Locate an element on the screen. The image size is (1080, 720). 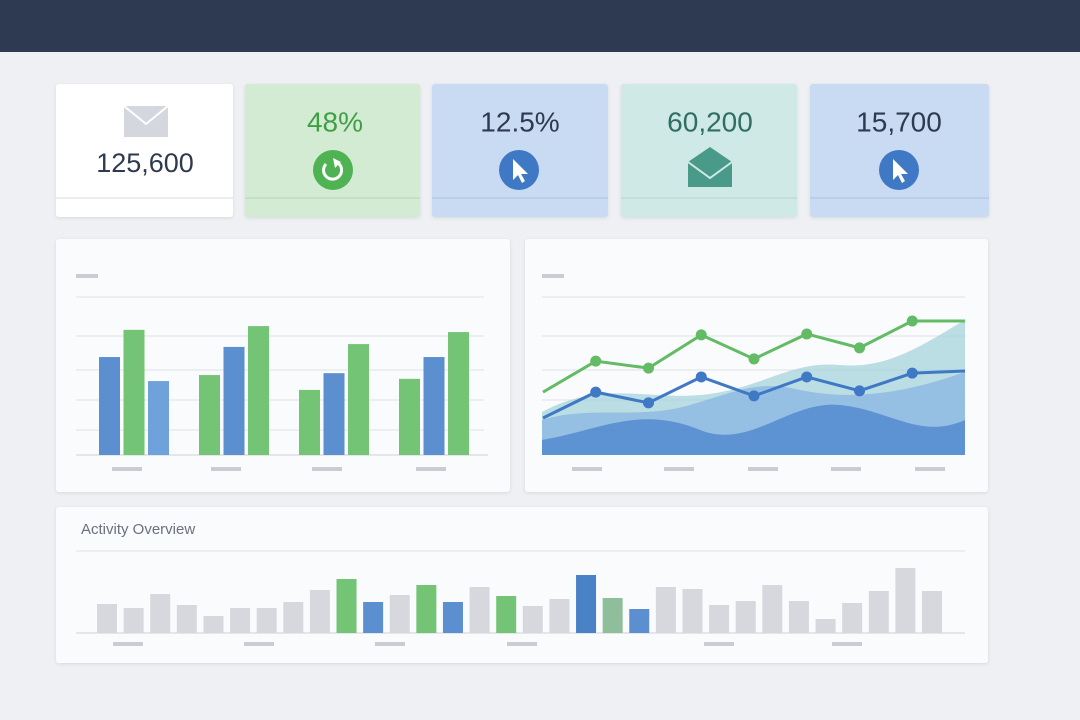
refresh-icon is located at coordinates (333, 170).